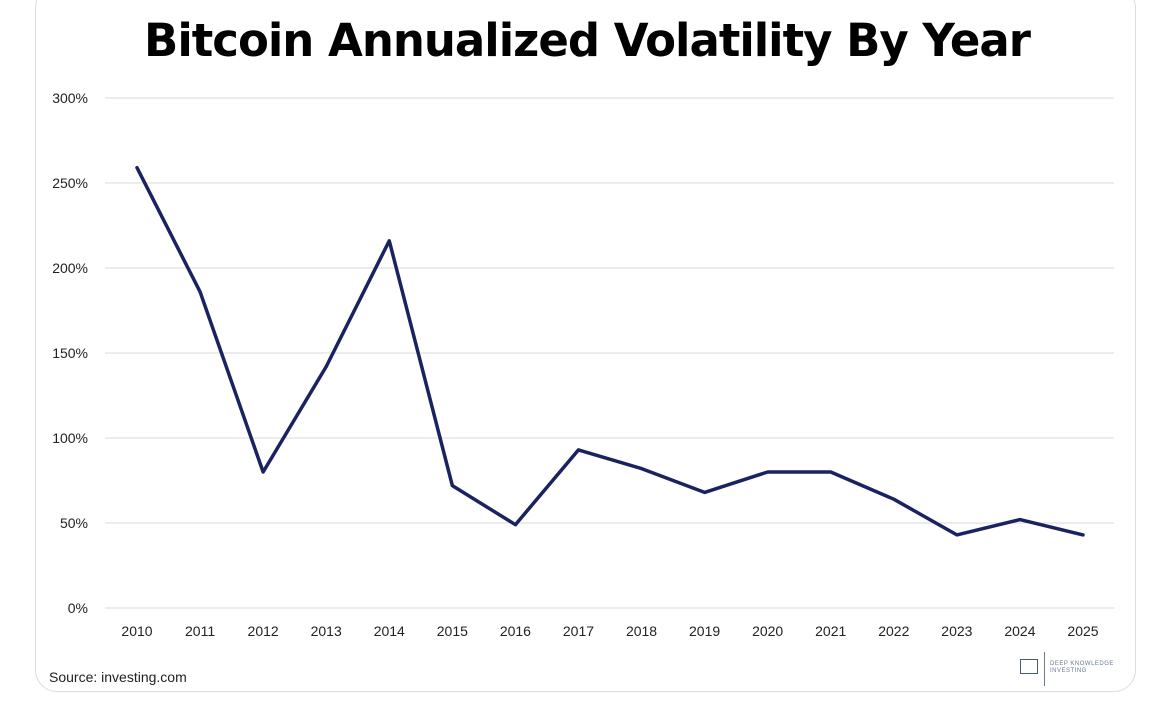 The width and height of the screenshot is (1174, 709). What do you see at coordinates (587, 40) in the screenshot?
I see `chart-title: Bitcoin Annualized Volatility By Year` at bounding box center [587, 40].